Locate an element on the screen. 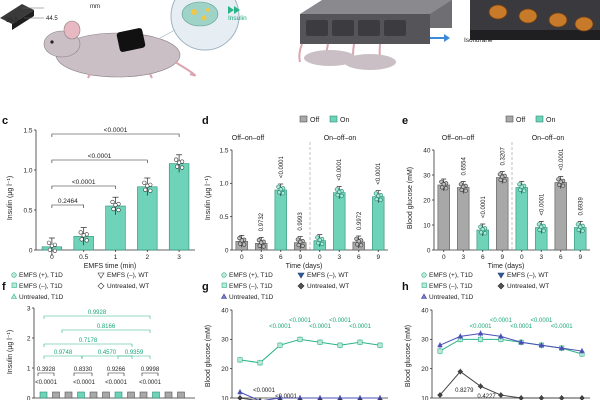 This screenshot has width=600, height=400. panel-e-xtick-label: 0 is located at coordinates (444, 257).